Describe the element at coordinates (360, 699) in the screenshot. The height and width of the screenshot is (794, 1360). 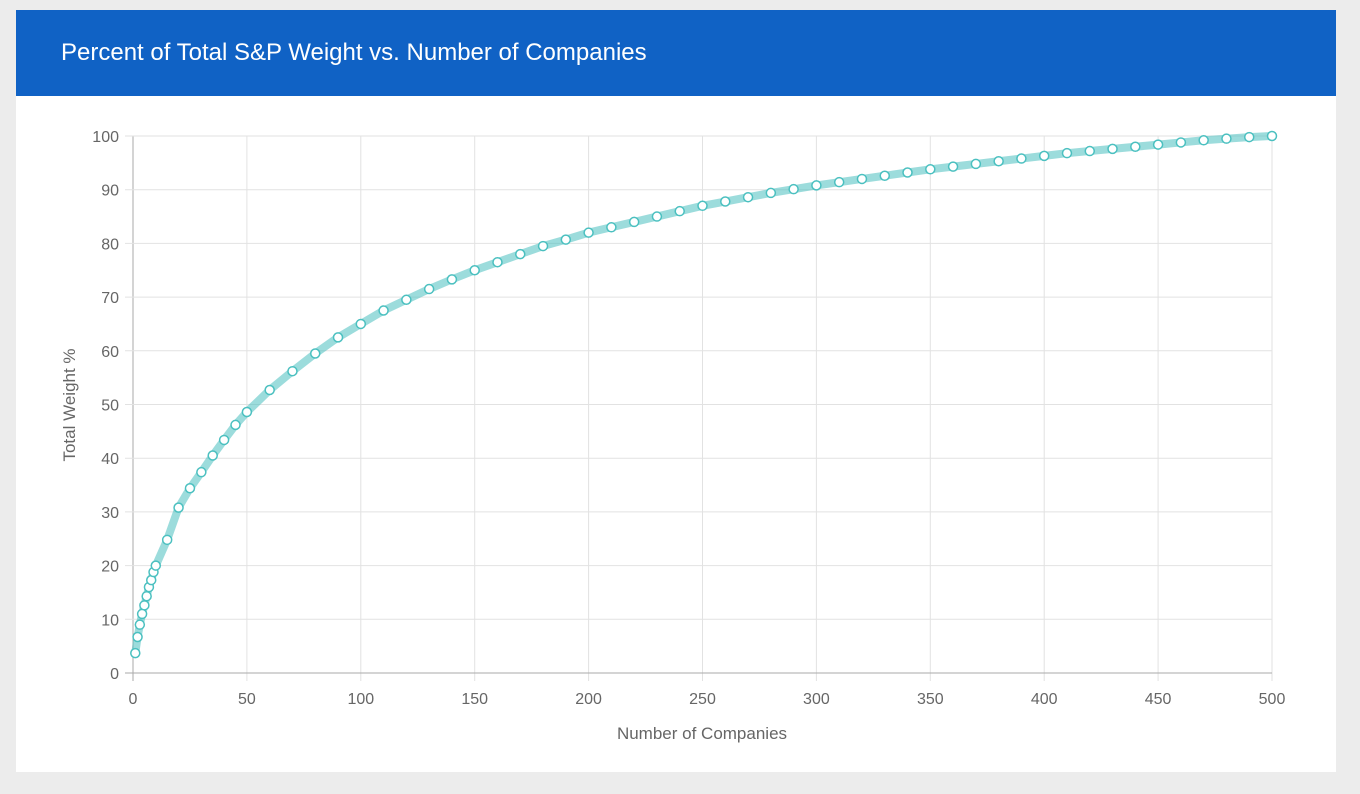
I see `x-tick-label: 100` at that location.